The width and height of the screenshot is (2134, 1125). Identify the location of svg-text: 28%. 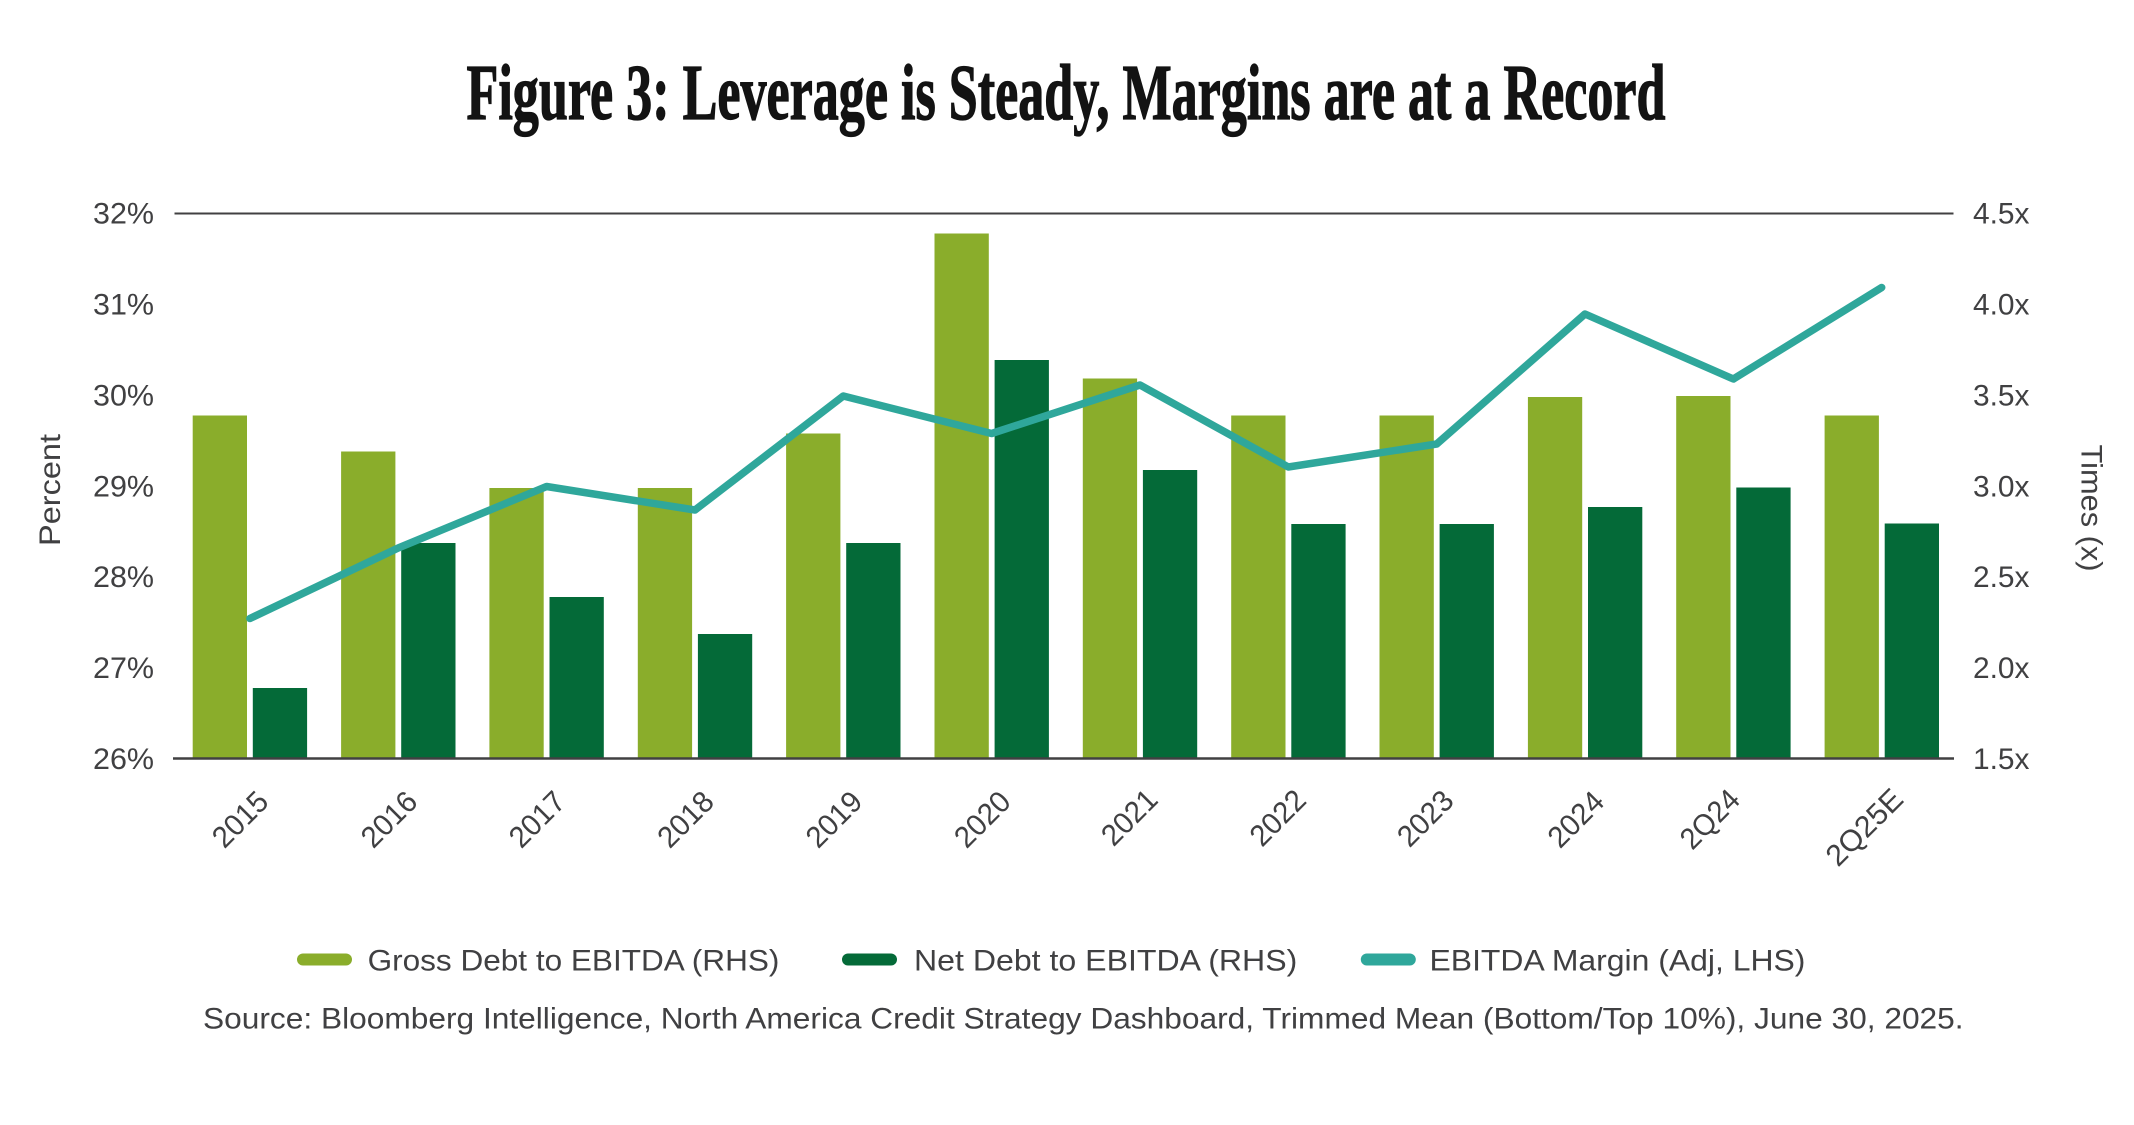
(123, 577).